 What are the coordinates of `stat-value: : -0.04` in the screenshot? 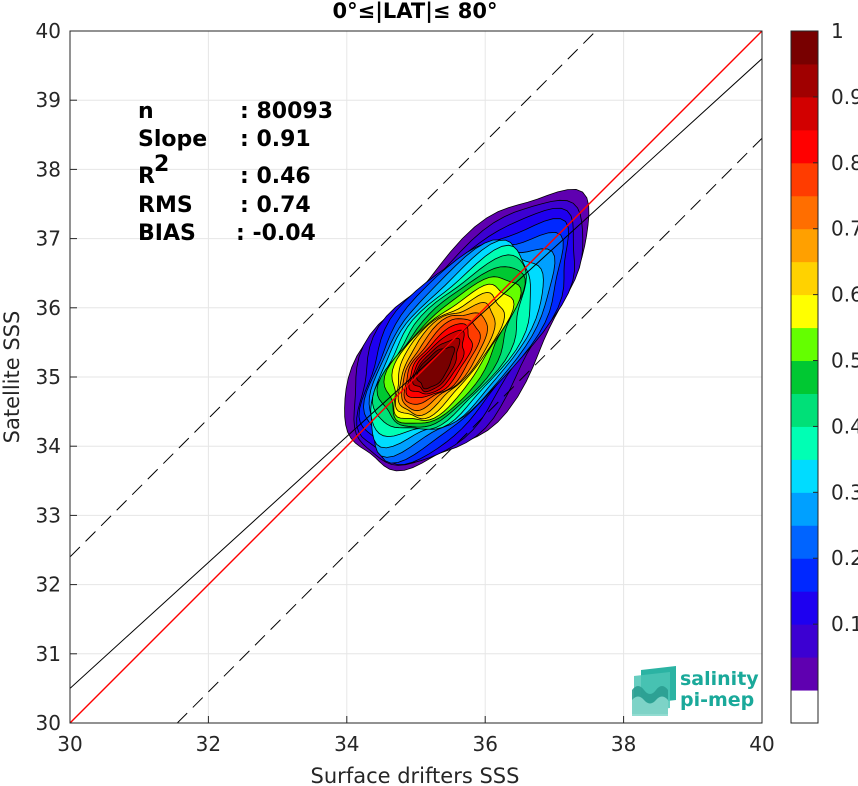 It's located at (276, 233).